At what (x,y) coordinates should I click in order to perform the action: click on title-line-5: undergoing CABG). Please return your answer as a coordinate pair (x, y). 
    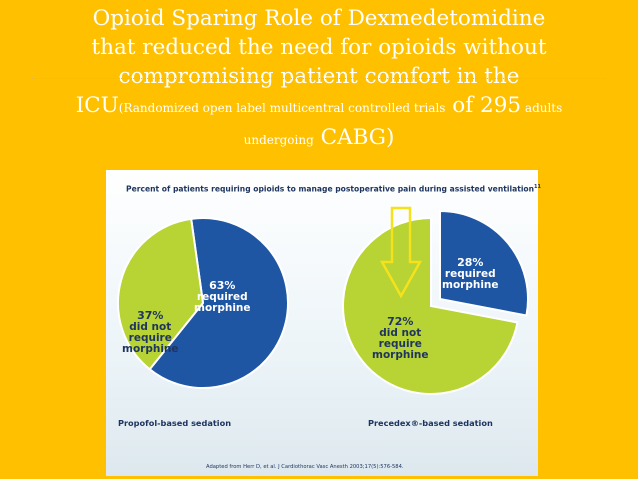
    Looking at the image, I should click on (319, 139).